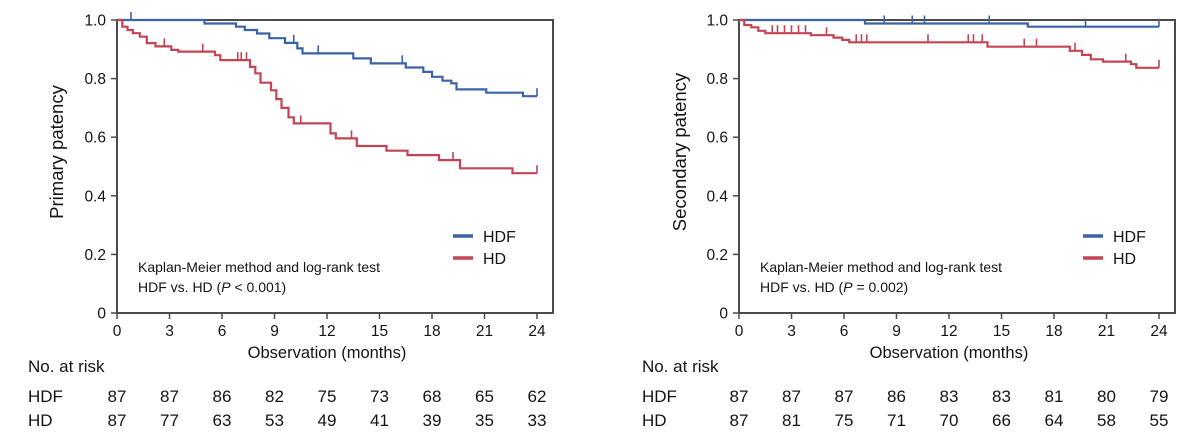 The height and width of the screenshot is (440, 1200). Describe the element at coordinates (1001, 420) in the screenshot. I see `risk-count: 66` at that location.